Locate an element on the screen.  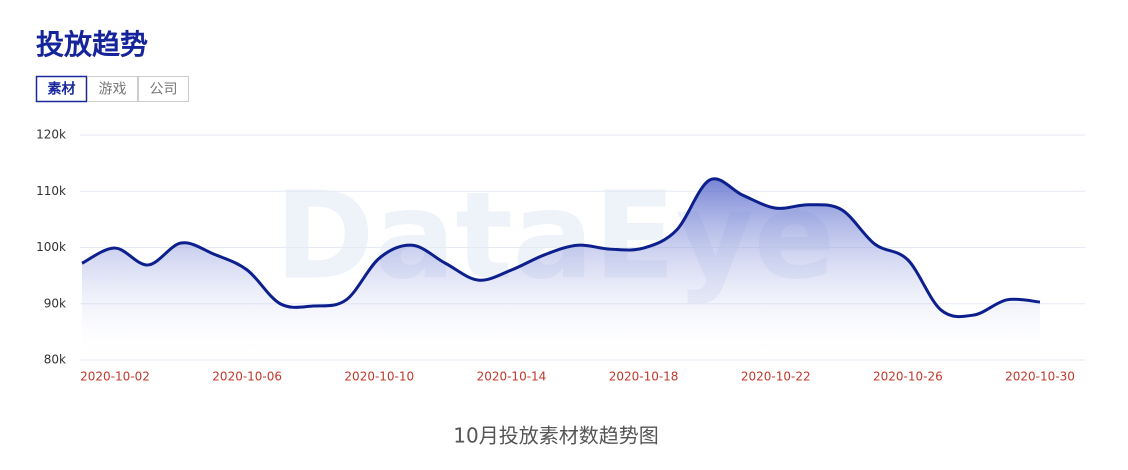
tab-label: 游戏 is located at coordinates (113, 90).